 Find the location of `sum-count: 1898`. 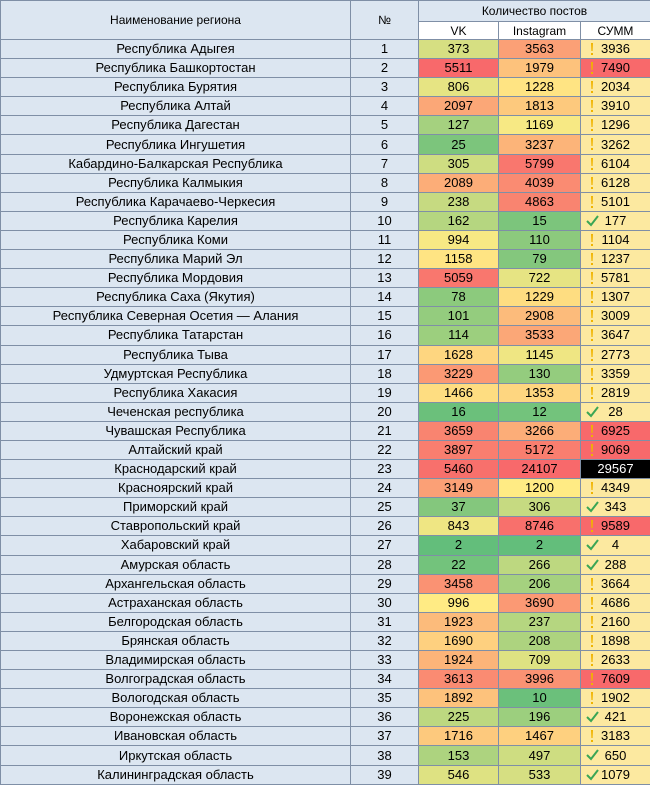

sum-count: 1898 is located at coordinates (615, 641).